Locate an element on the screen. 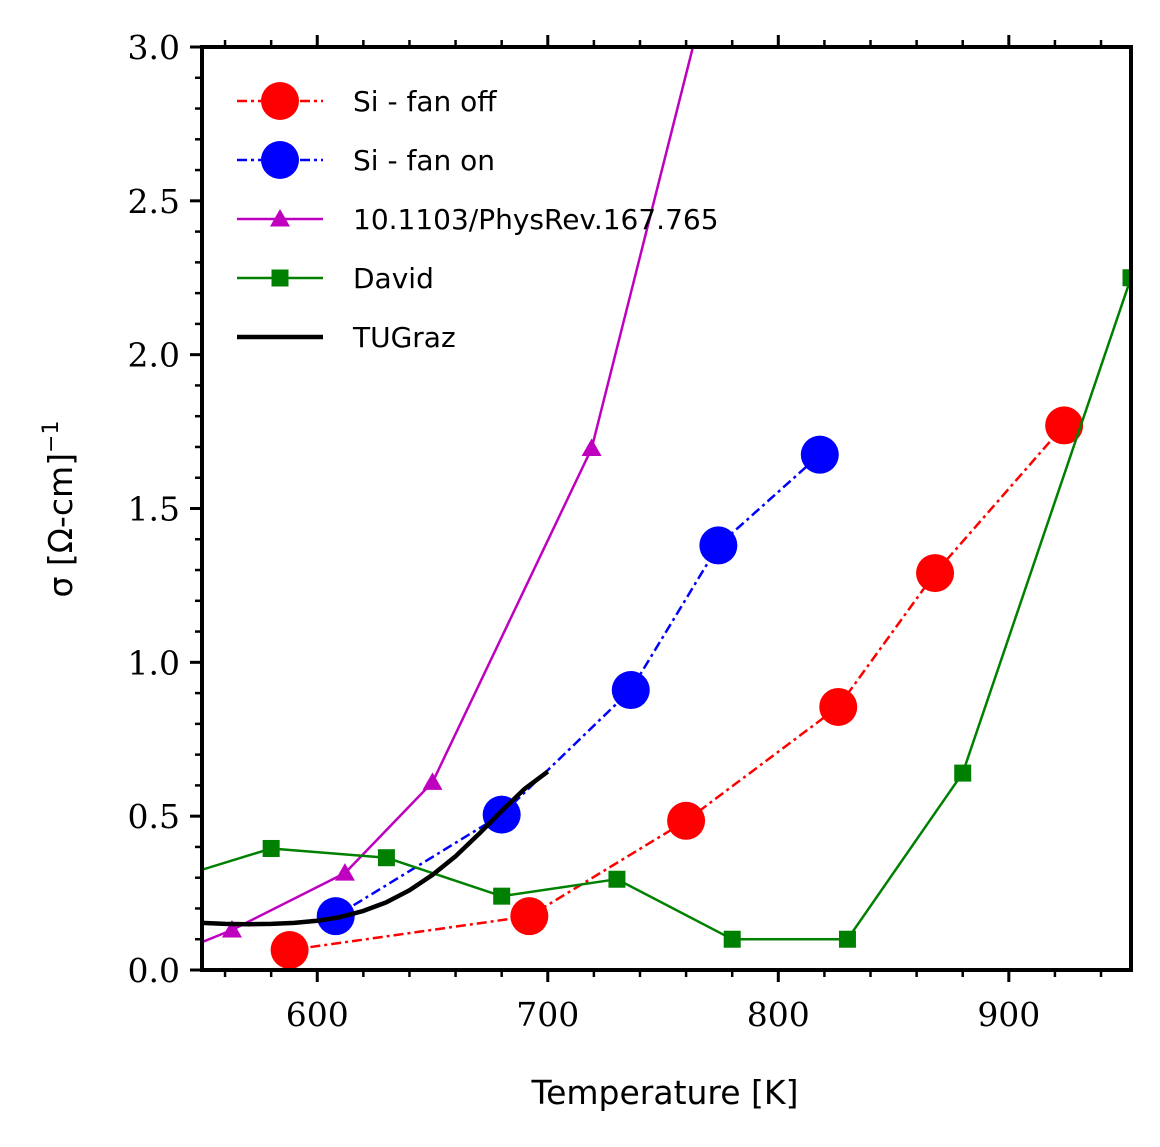 Image resolution: width=1160 pixels, height=1147 pixels. y-axis-label: σ [Ω-cm]−1 is located at coordinates (59, 508).